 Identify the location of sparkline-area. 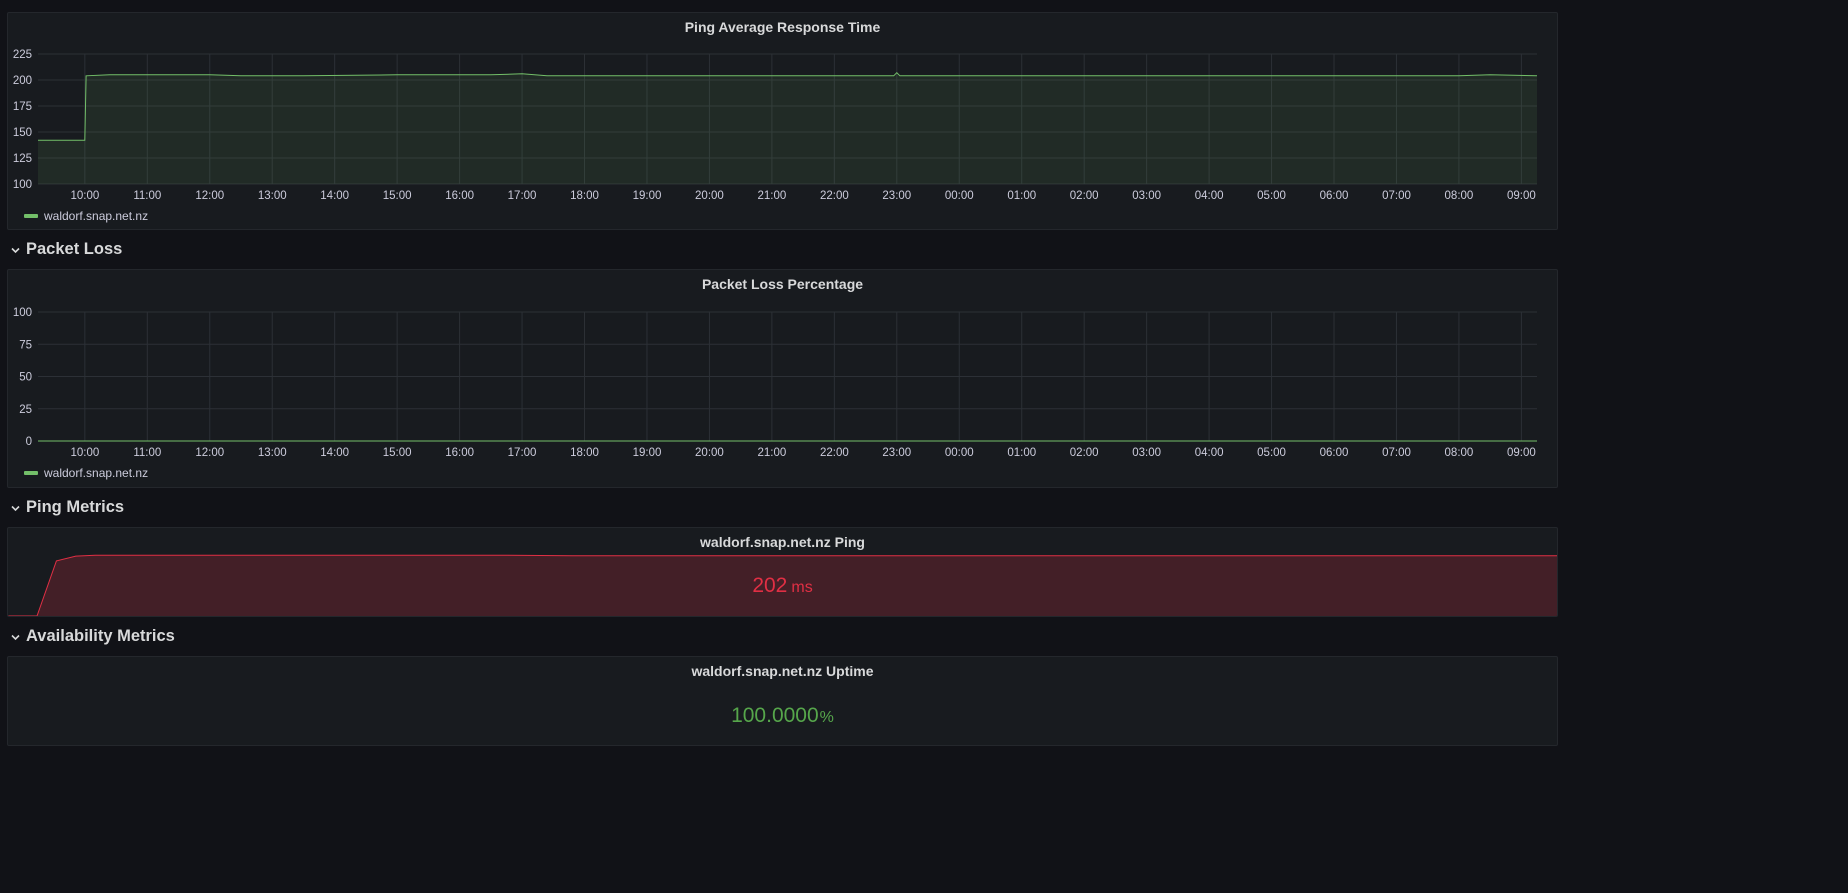
(782, 585).